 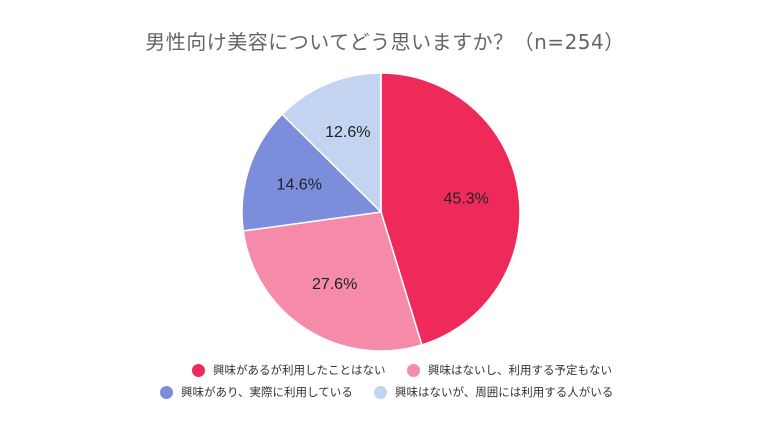 I want to click on pie-labels: 45.3% 27.6% 14.6% 12.6%, so click(x=383, y=208).